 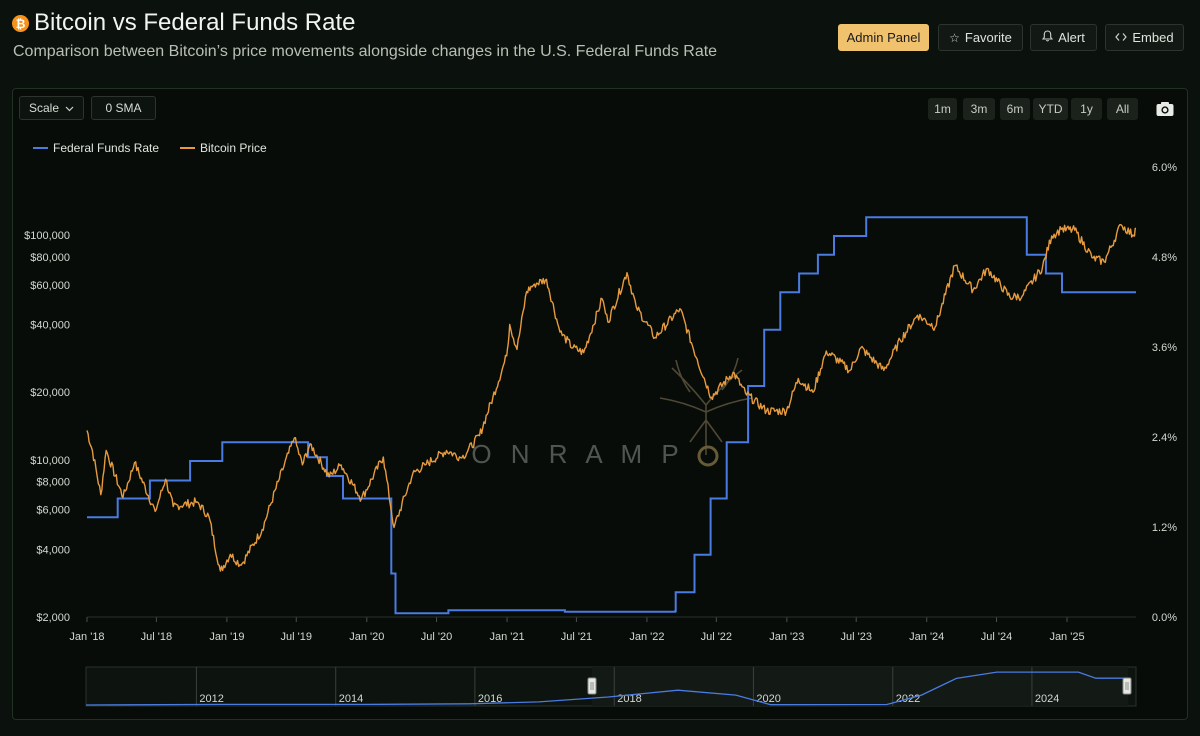 I want to click on y-left-tick-label: $8,000, so click(x=53, y=483).